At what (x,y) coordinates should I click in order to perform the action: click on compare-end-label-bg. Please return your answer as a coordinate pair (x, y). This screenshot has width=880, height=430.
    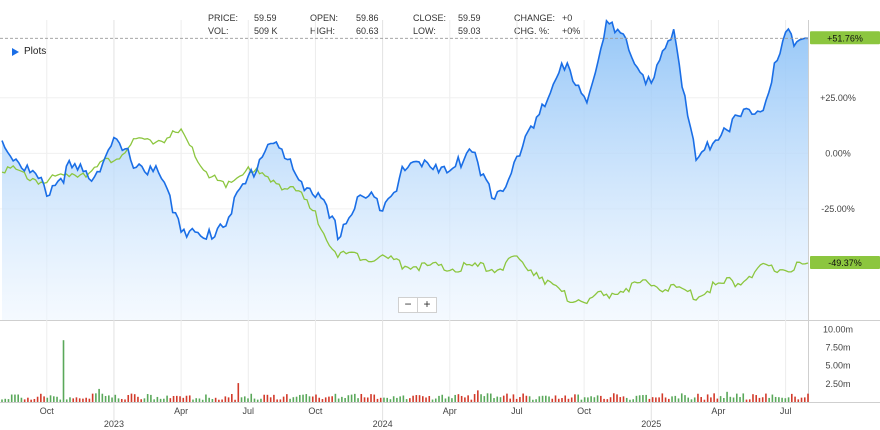
    Looking at the image, I should click on (845, 263).